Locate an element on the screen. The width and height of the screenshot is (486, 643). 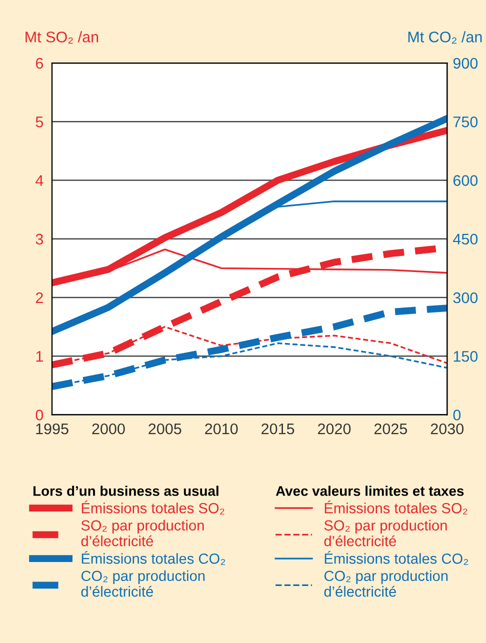
text: Avec valeurs limites et taxes is located at coordinates (370, 491).